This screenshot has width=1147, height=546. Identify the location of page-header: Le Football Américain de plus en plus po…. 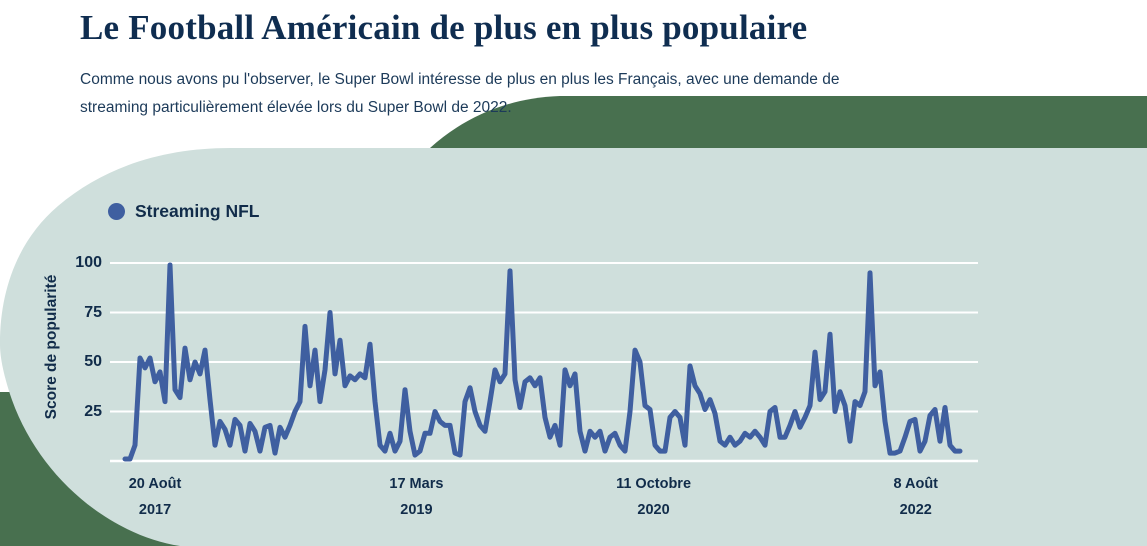
(459, 61).